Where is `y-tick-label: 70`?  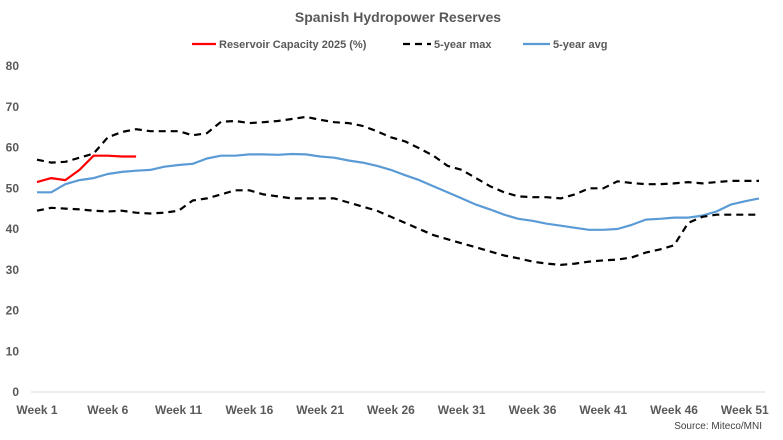 y-tick-label: 70 is located at coordinates (13, 107).